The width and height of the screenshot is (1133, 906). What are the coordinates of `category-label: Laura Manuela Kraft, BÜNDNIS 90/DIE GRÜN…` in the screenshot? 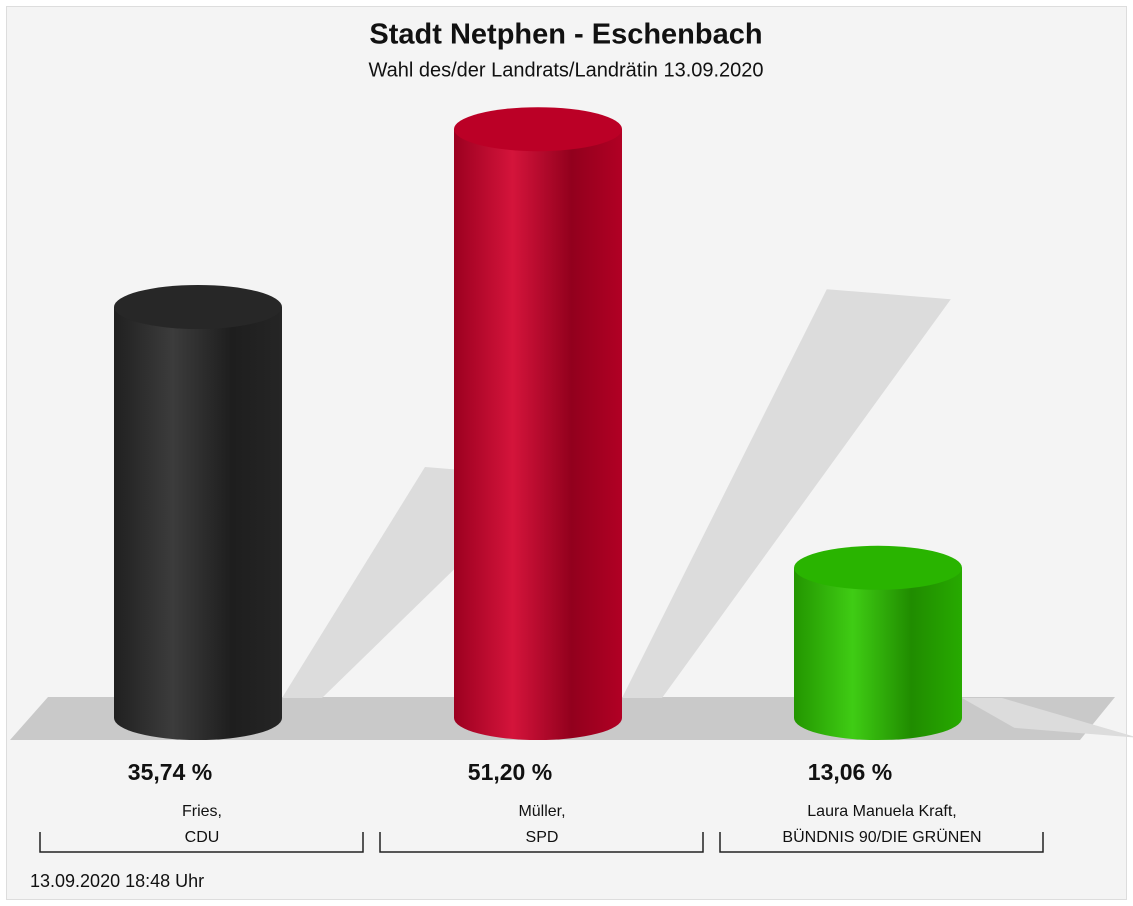 It's located at (882, 824).